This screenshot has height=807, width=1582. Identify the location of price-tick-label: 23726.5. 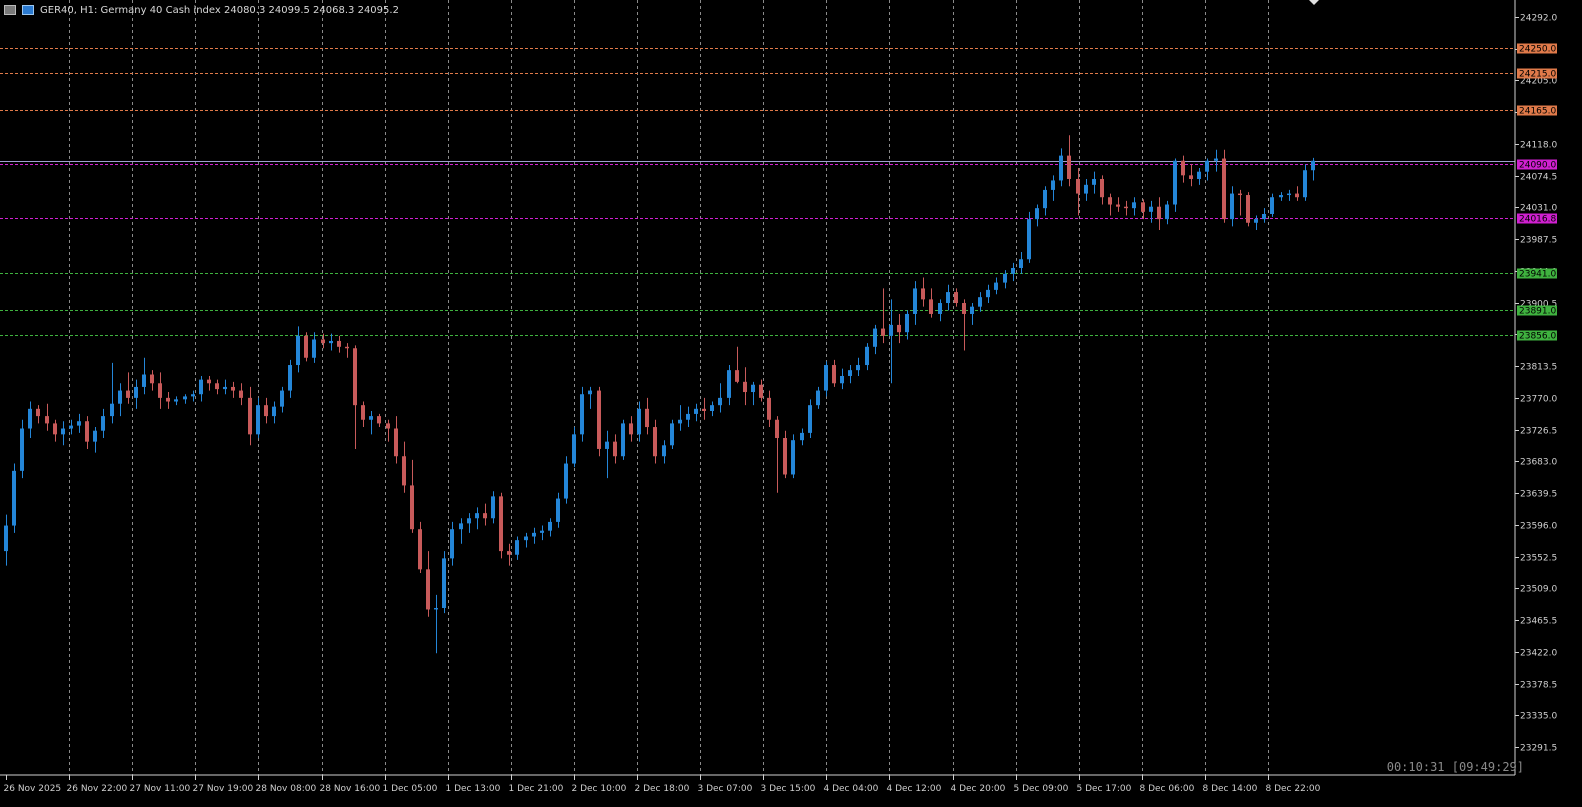
(1538, 432).